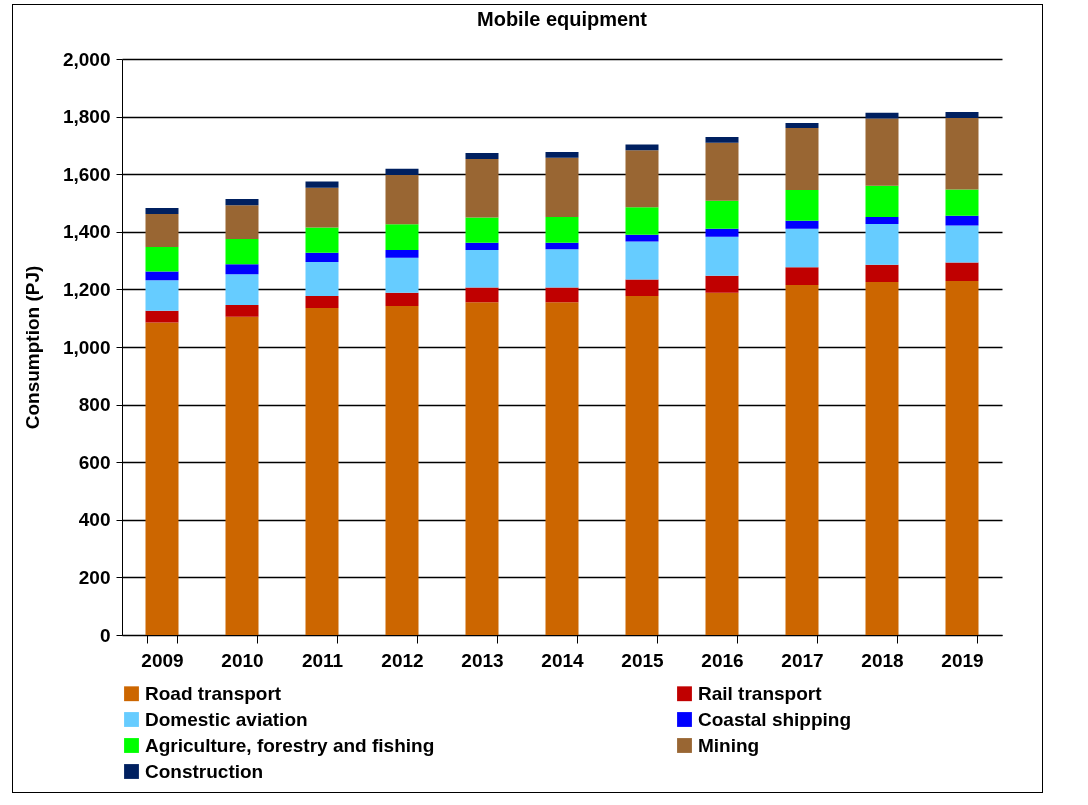  Describe the element at coordinates (643, 660) in the screenshot. I see `x-tick-label: 2015` at that location.